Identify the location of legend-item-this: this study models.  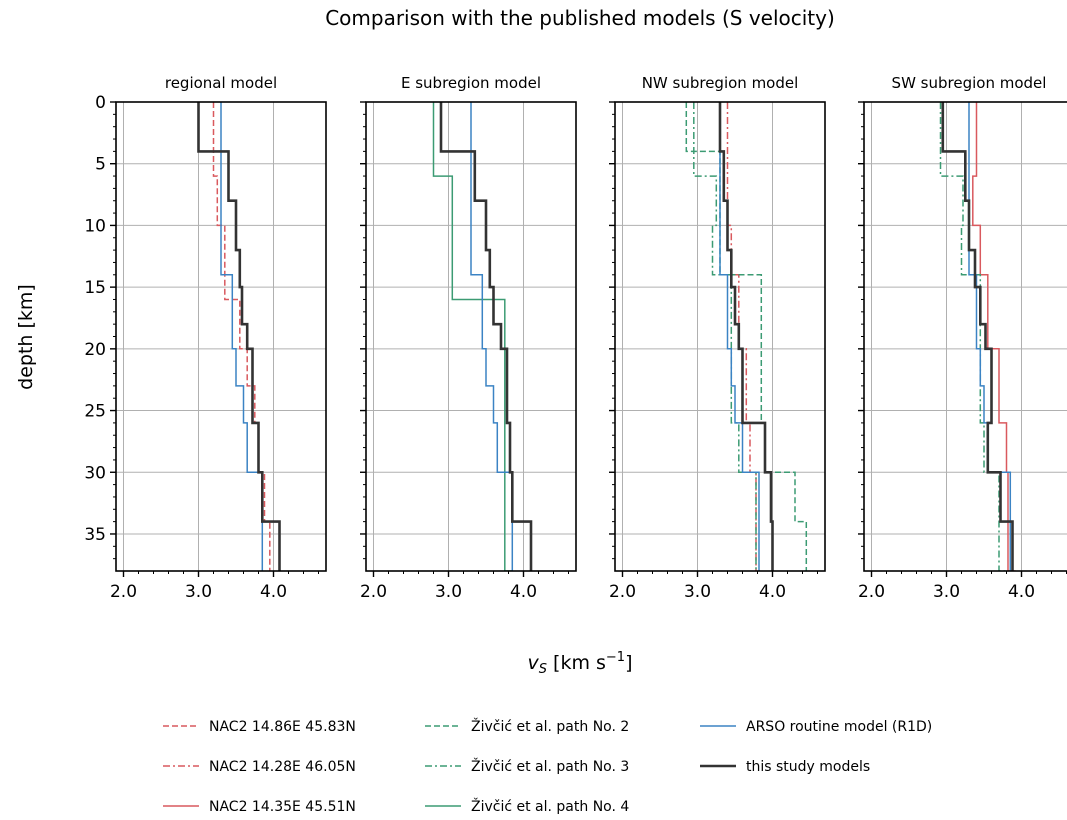
(785, 767).